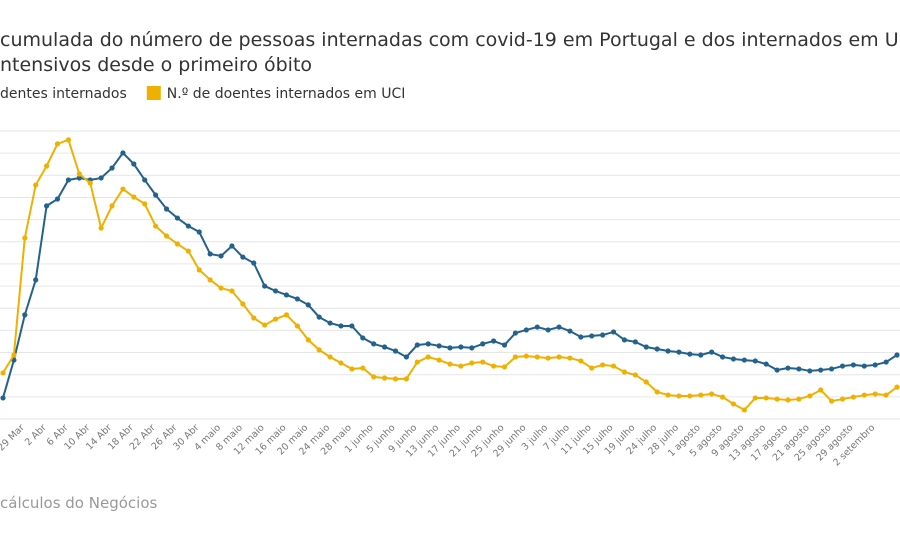 Image resolution: width=900 pixels, height=560 pixels. Describe the element at coordinates (286, 94) in the screenshot. I see `legend-label: N.º de doentes internados em UCI` at that location.